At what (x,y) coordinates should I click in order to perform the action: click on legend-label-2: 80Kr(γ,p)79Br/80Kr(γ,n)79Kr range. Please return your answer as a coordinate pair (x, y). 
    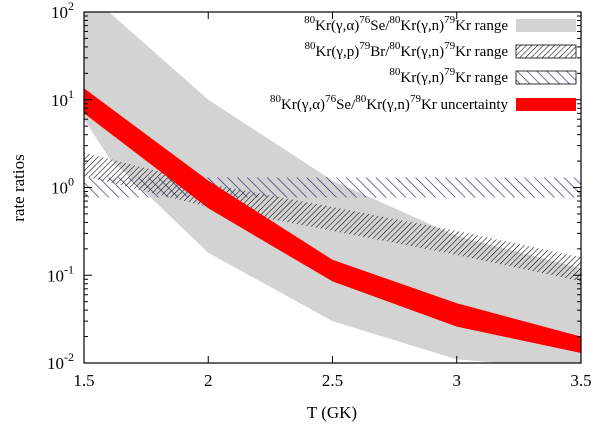
    Looking at the image, I should click on (407, 50).